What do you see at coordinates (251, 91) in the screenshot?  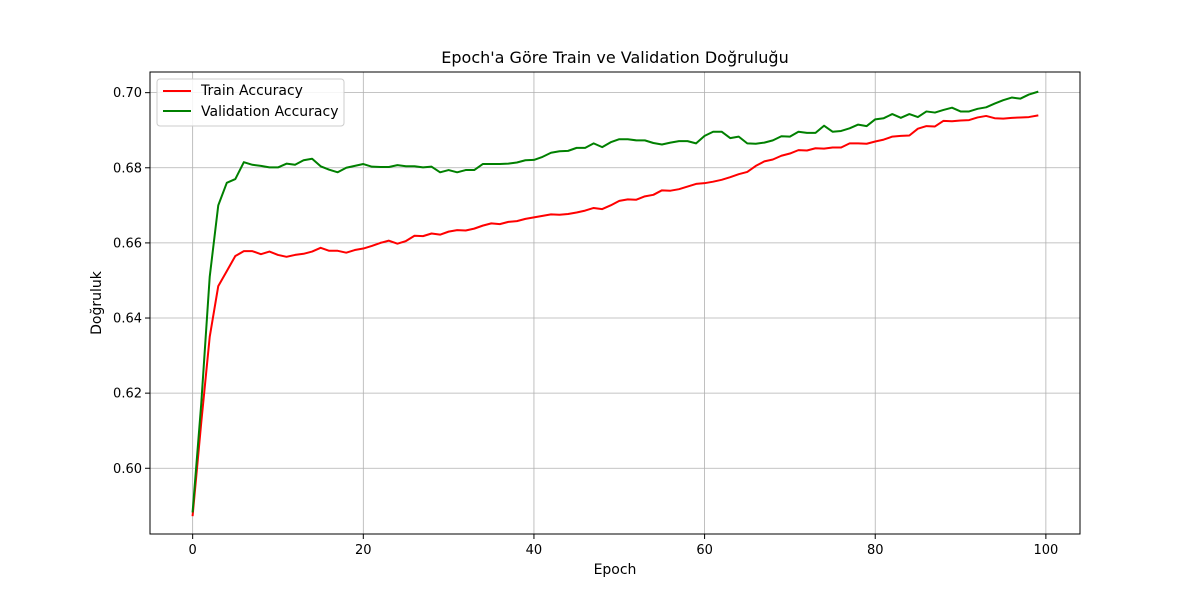 I see `legend-label-train: Train Accuracy` at bounding box center [251, 91].